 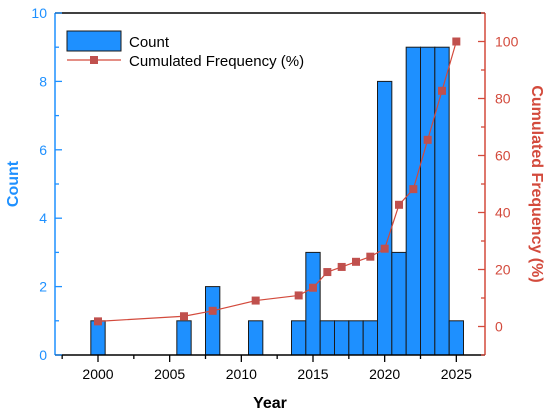 I want to click on bar-2021, so click(x=399, y=303).